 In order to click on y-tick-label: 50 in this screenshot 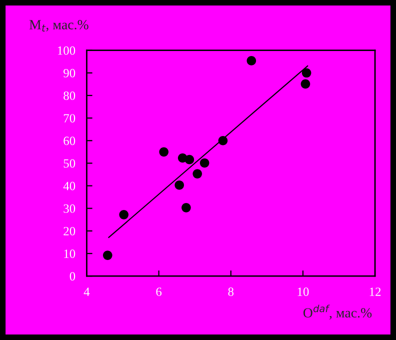, I will do `click(70, 163)`.